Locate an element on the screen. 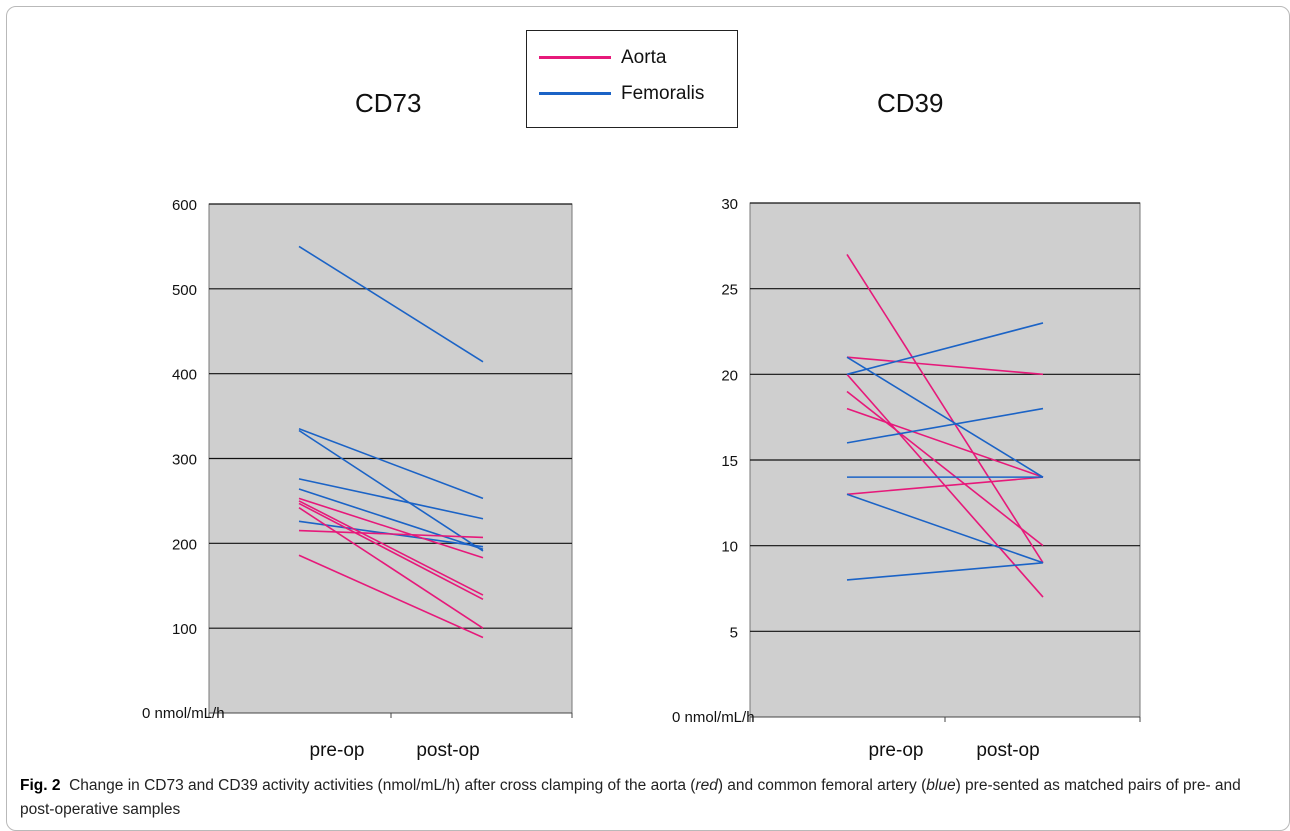 The width and height of the screenshot is (1290, 831). chart-title-cd73: CD73 is located at coordinates (388, 103).